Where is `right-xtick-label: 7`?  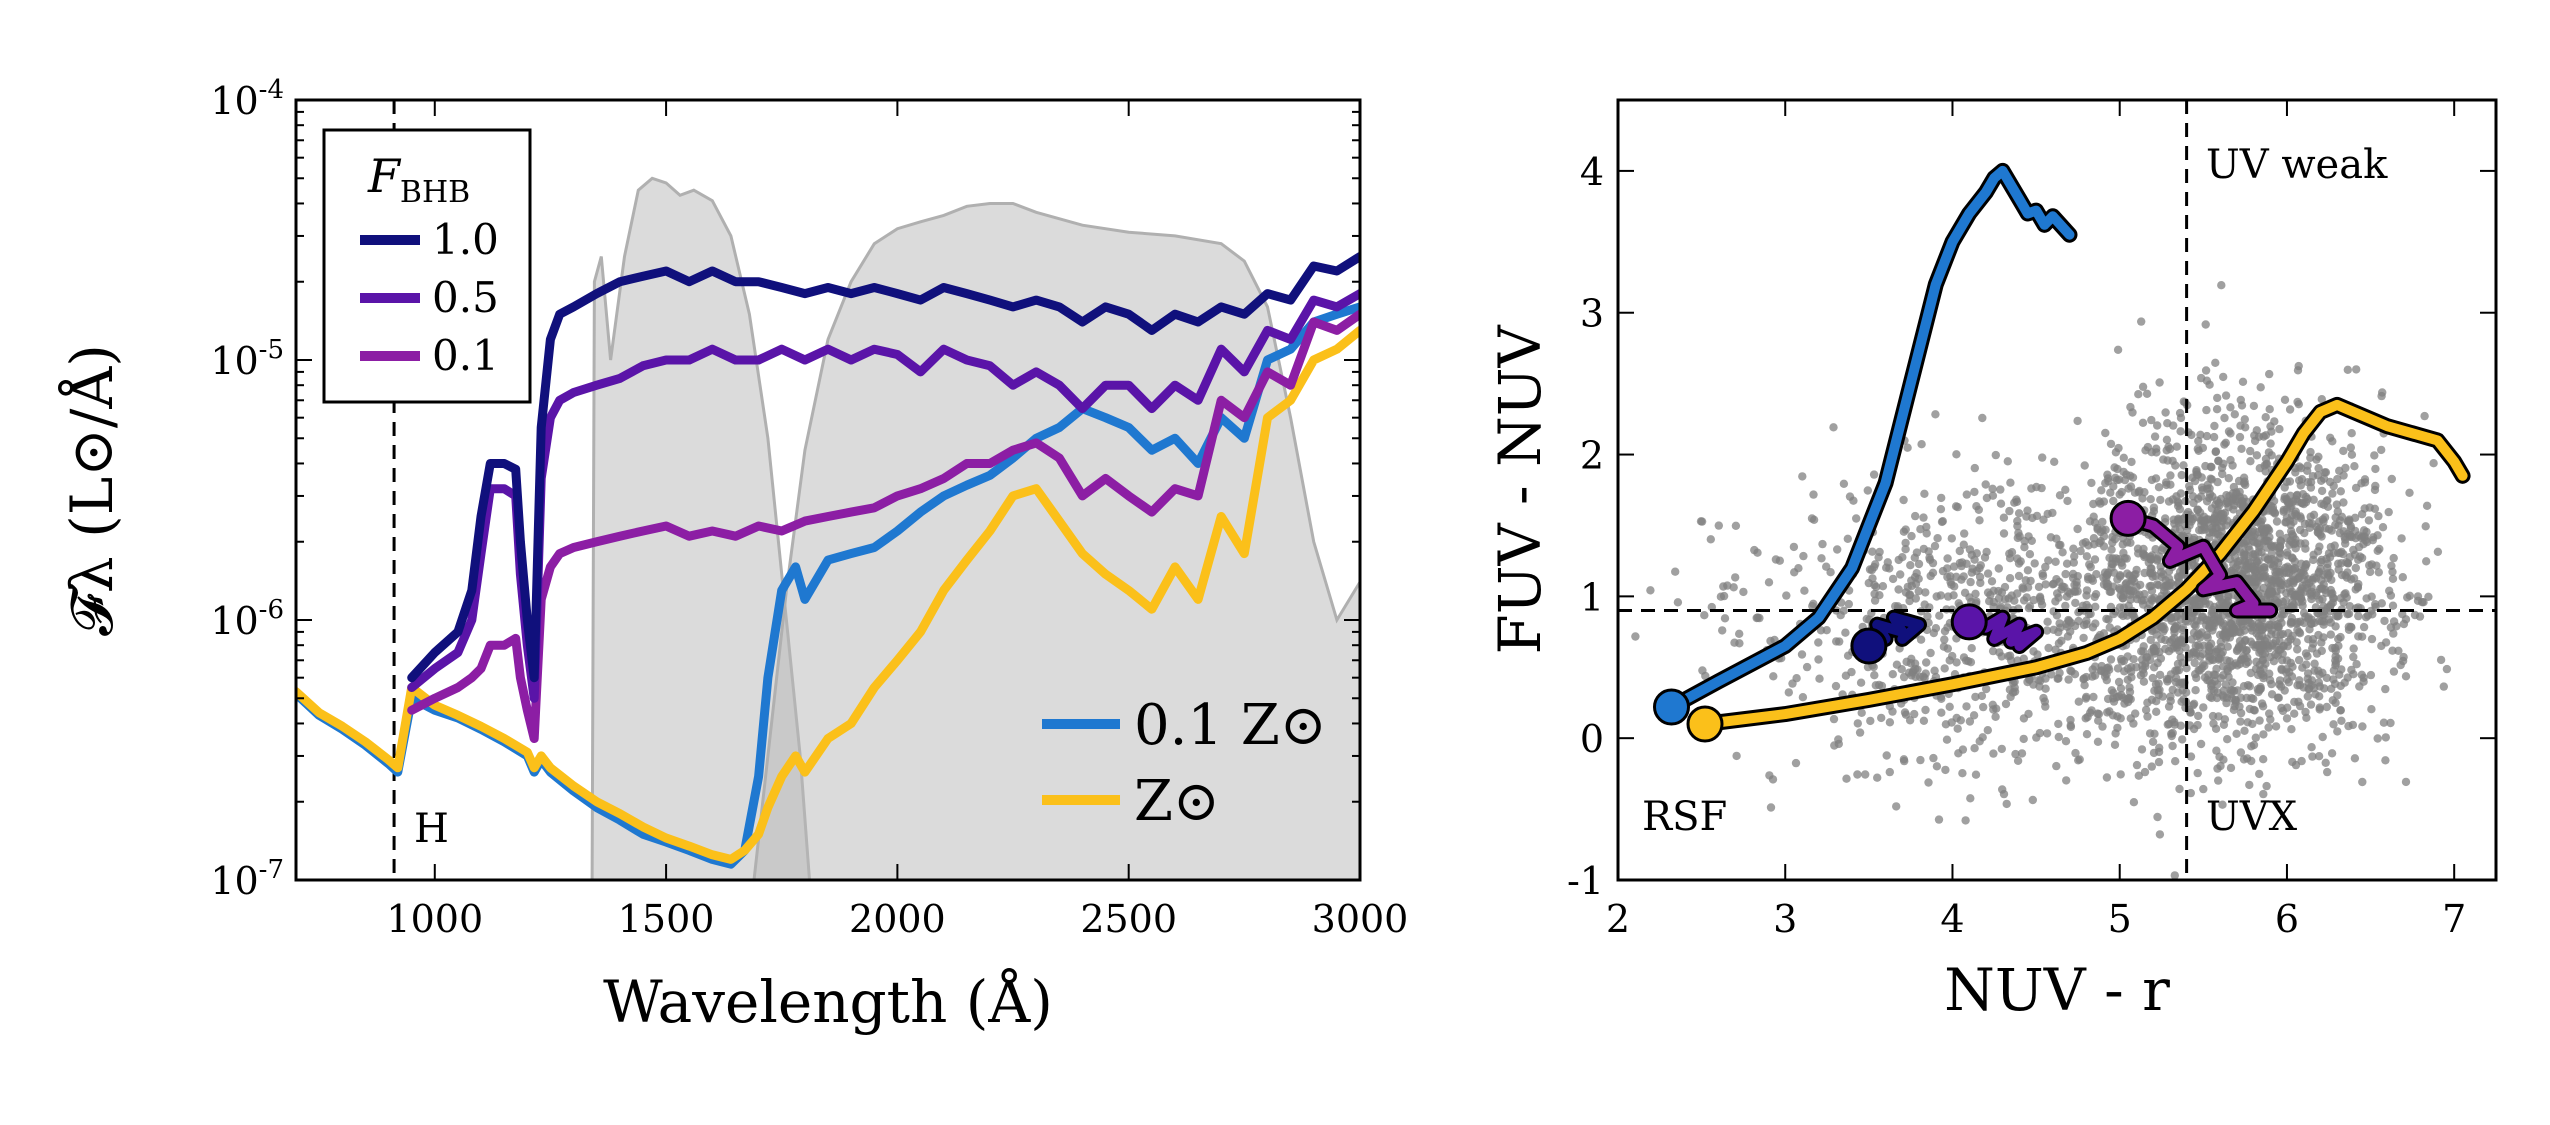
right-xtick-label: 7 is located at coordinates (2454, 919).